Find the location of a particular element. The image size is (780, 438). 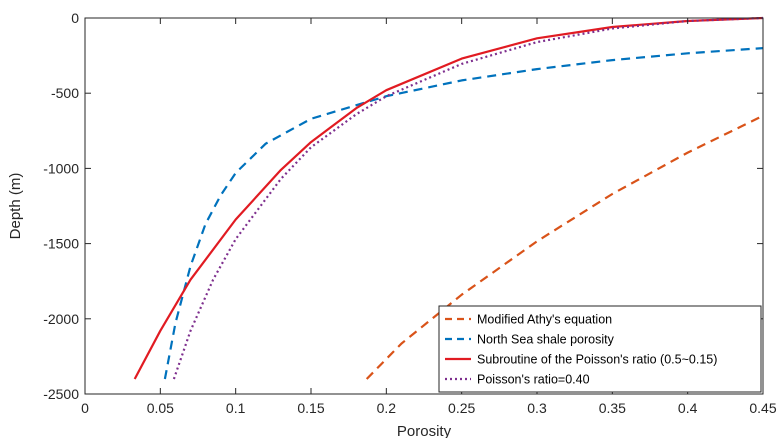

legend-box is located at coordinates (600, 349).